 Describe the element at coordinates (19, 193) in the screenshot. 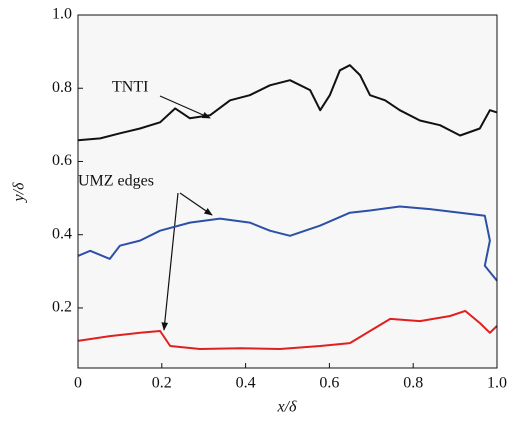

I see `y-axis-label: y/δ` at that location.